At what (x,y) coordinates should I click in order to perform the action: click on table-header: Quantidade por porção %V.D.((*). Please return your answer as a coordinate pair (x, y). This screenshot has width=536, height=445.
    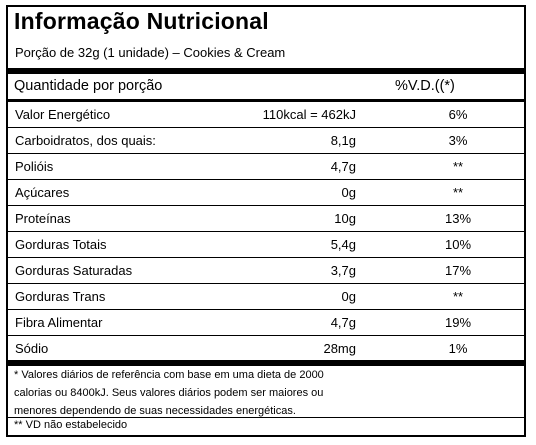
    Looking at the image, I should click on (266, 87).